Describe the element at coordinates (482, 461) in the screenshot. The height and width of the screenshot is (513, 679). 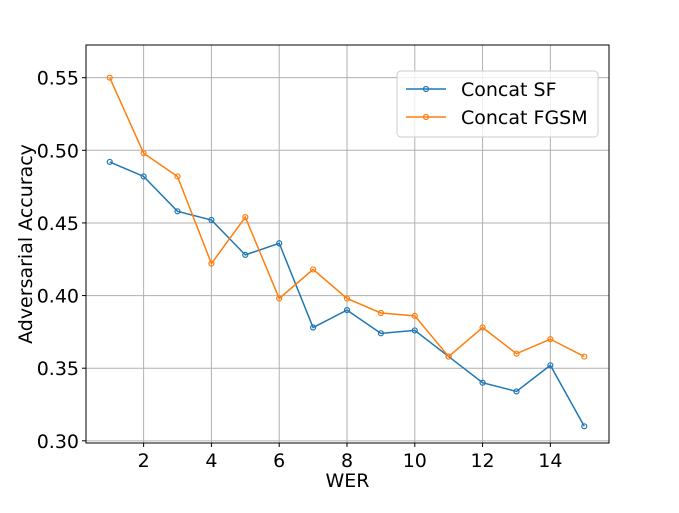
I see `x-tick-label: 12` at that location.